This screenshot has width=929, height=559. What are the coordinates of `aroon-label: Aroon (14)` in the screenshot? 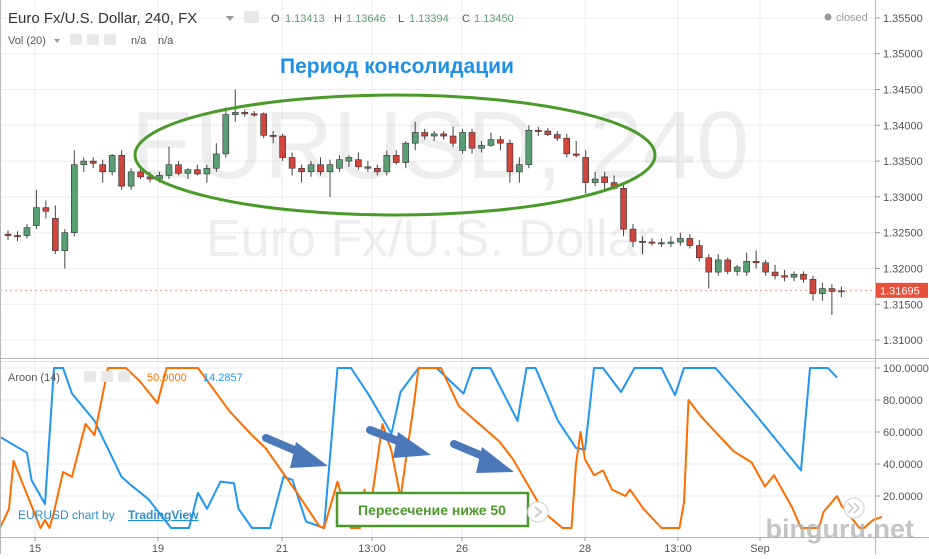 It's located at (34, 378).